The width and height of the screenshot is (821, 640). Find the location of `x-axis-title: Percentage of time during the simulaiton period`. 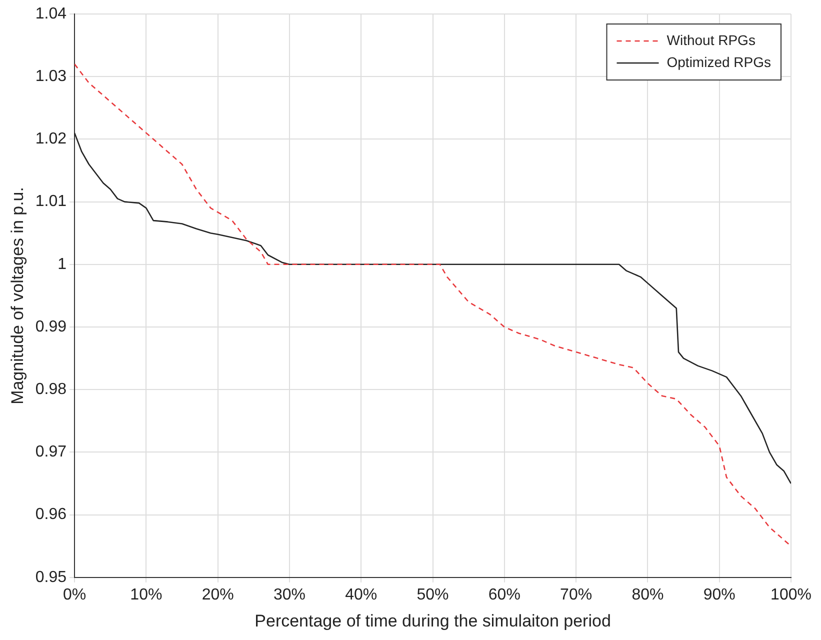

x-axis-title: Percentage of time during the simulaiton period is located at coordinates (432, 620).